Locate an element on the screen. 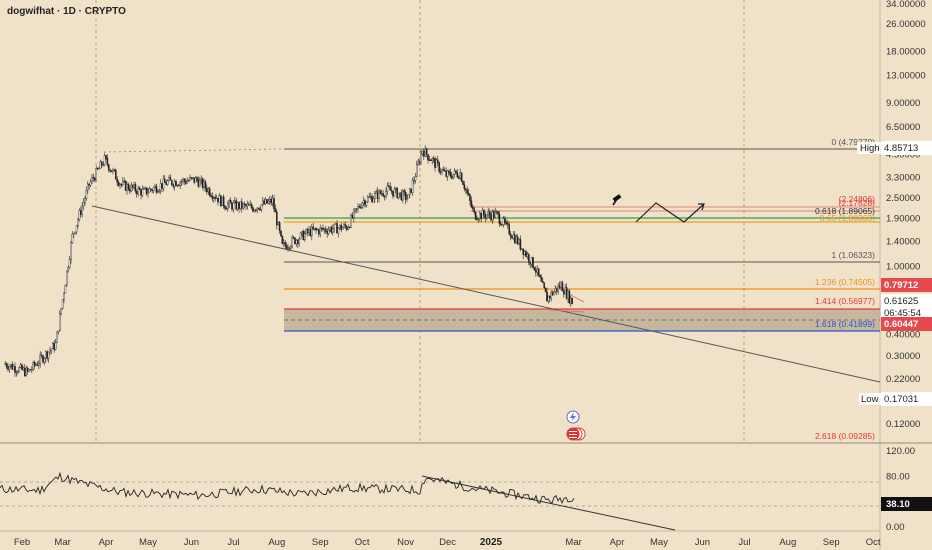 The image size is (932, 550). time-tick-label: Mar is located at coordinates (62, 542).